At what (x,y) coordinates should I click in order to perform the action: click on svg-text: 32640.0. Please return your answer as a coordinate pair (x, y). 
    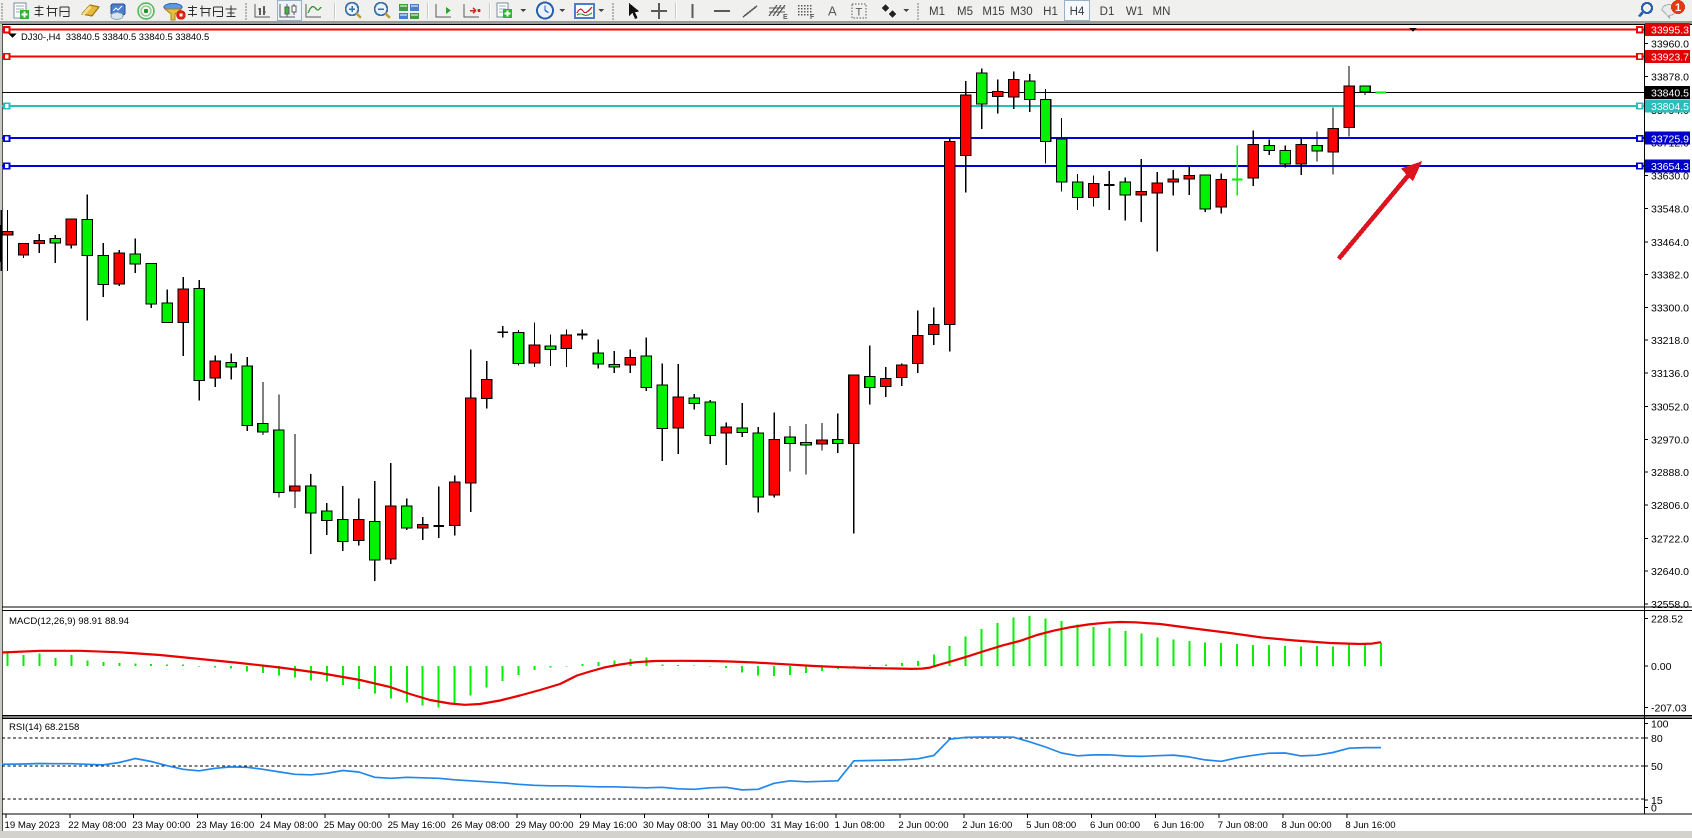
    Looking at the image, I should click on (1670, 572).